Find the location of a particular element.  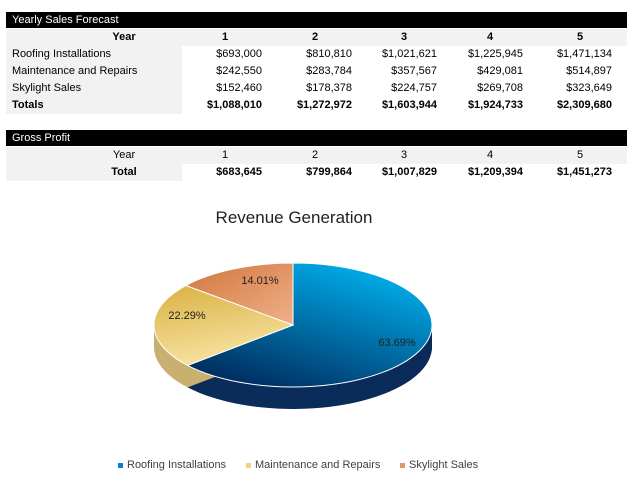

cell: $1,272,972 is located at coordinates (324, 105).